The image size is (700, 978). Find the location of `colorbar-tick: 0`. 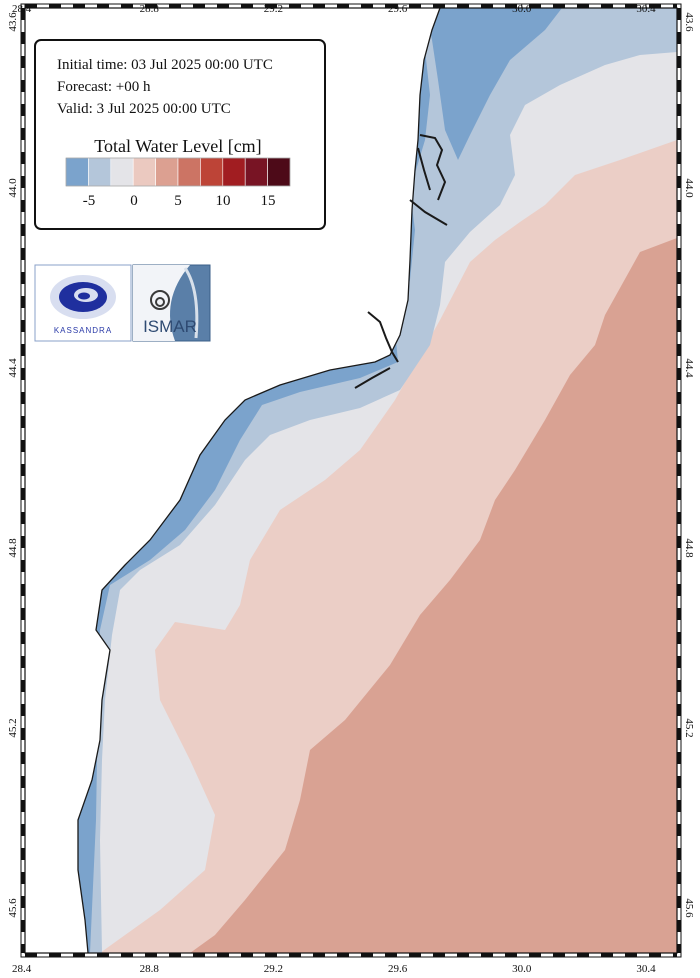

colorbar-tick: 0 is located at coordinates (134, 201).